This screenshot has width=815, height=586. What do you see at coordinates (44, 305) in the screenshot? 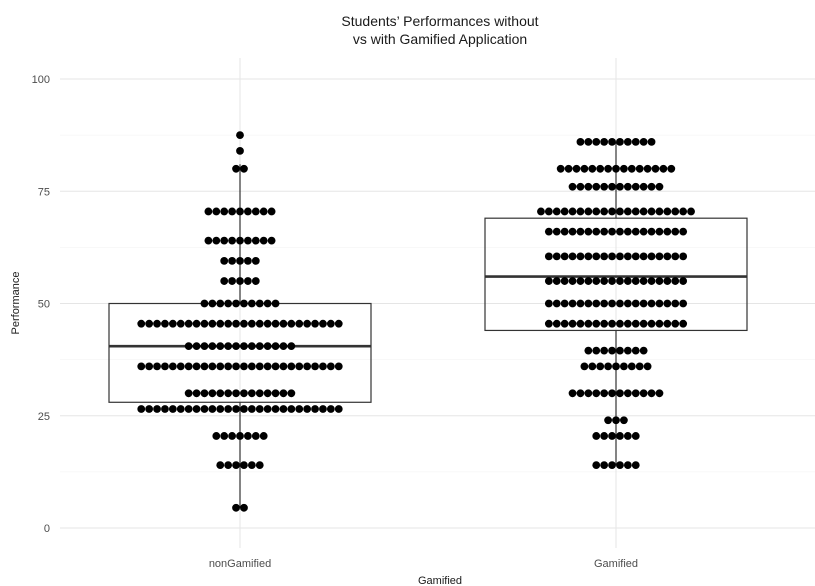
I see `y-tick-label: 50` at bounding box center [44, 305].